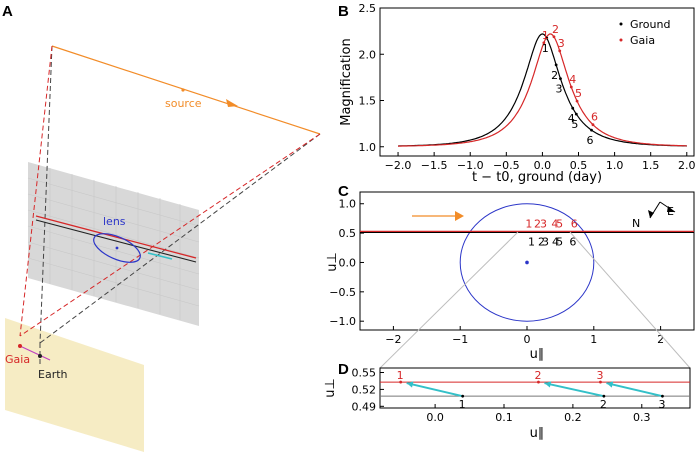 The height and width of the screenshot is (454, 700). I want to click on legend-gaia-marker, so click(621, 40).